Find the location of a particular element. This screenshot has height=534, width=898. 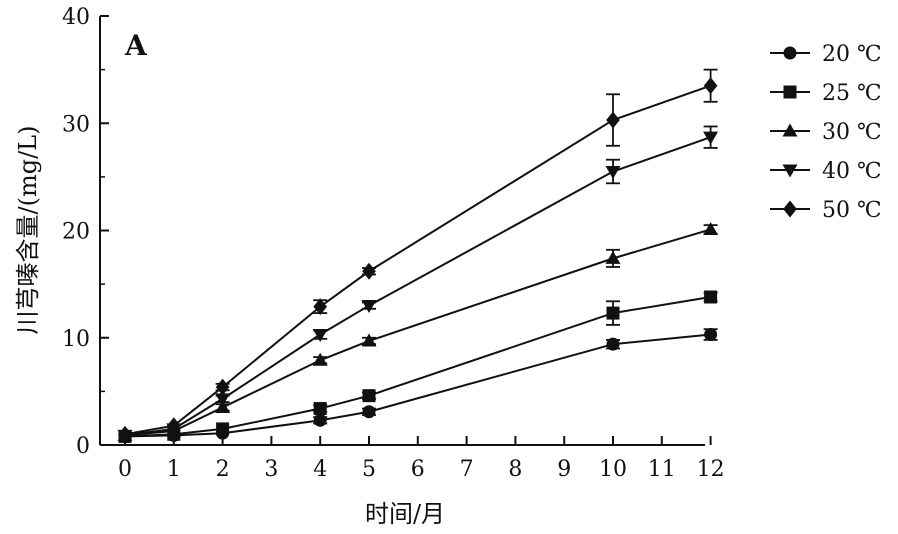

y-tick-label: 0 is located at coordinates (83, 446).